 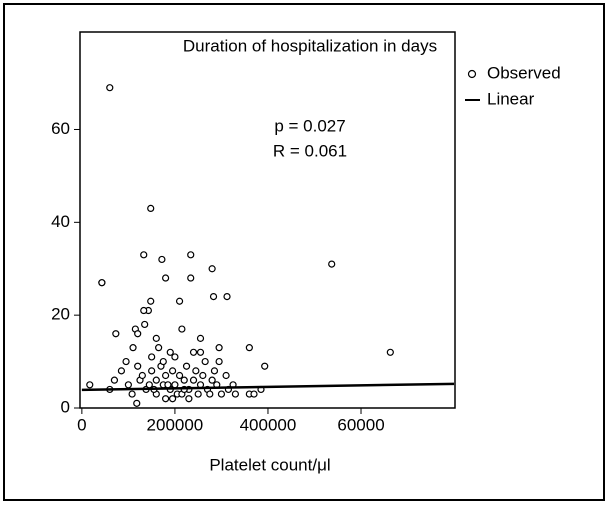 I want to click on y-tick-label: 40, so click(x=60, y=221).